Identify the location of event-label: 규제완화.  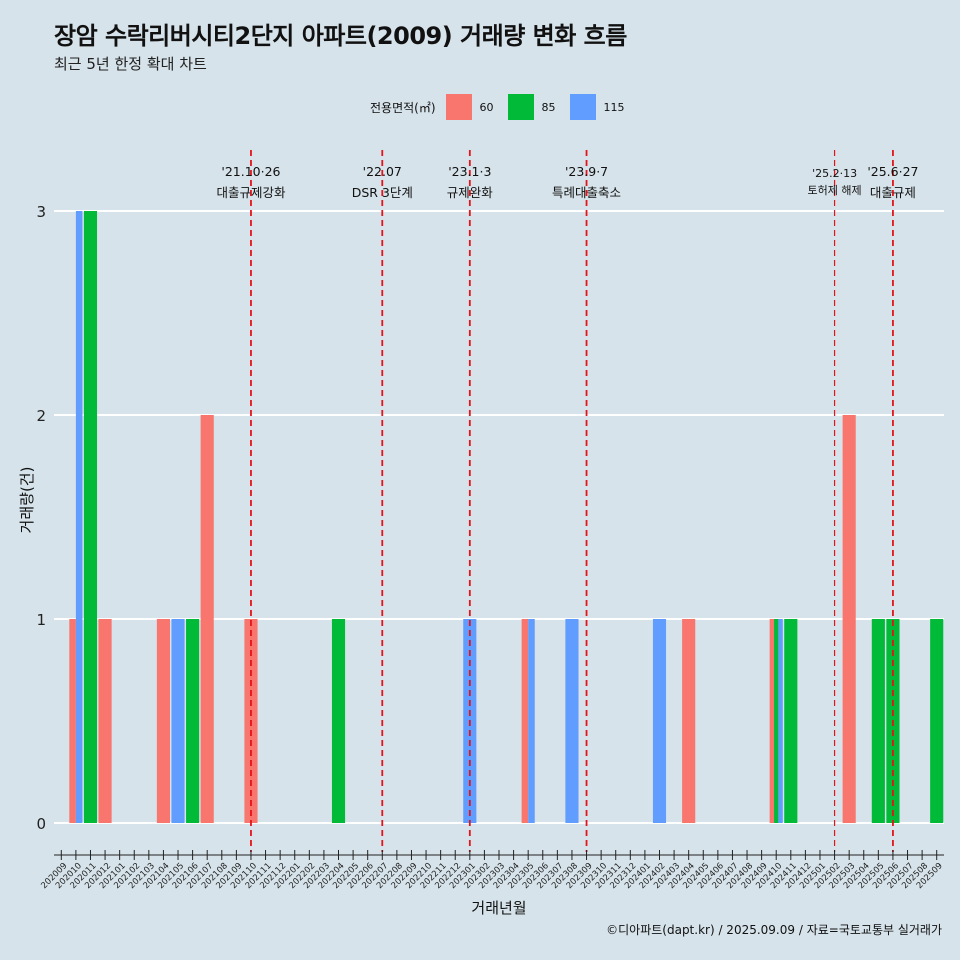
(470, 192).